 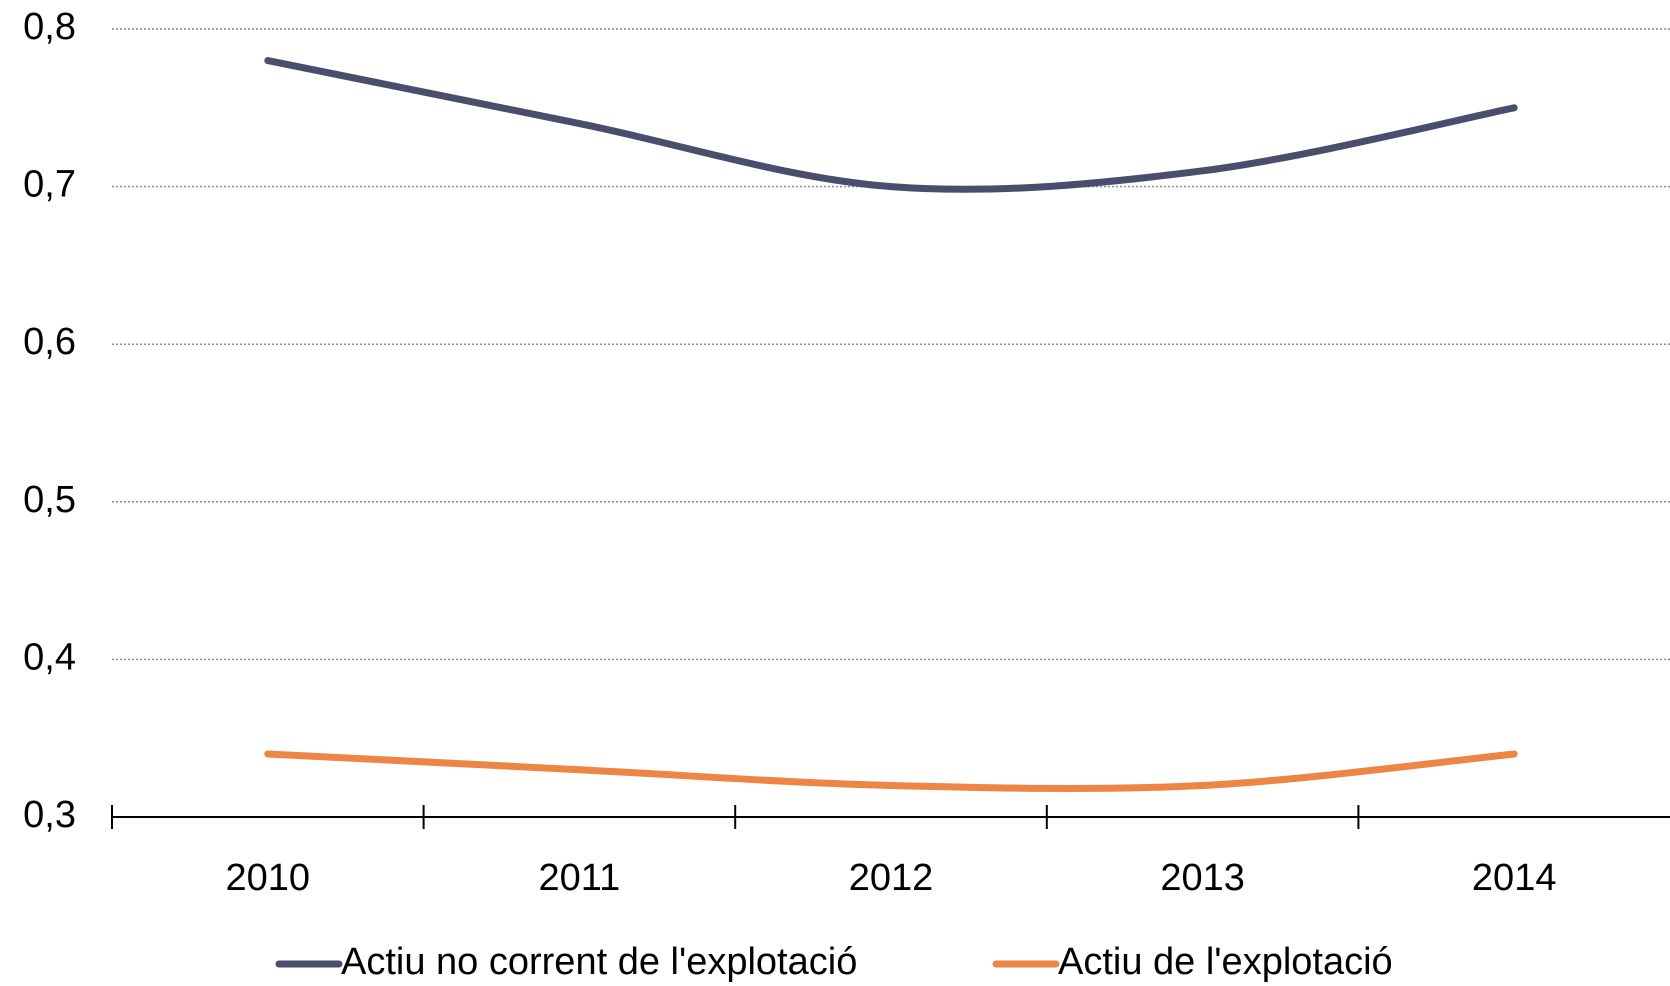 What do you see at coordinates (49, 185) in the screenshot?
I see `y-tick-label: 0,7` at bounding box center [49, 185].